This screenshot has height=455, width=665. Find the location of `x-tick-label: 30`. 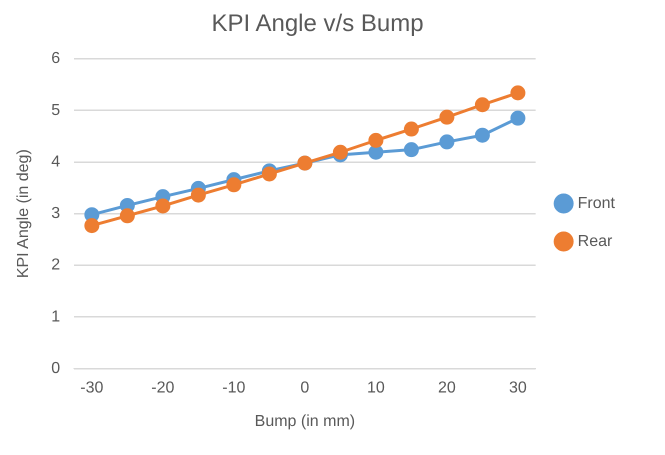

x-tick-label: 30 is located at coordinates (518, 388).